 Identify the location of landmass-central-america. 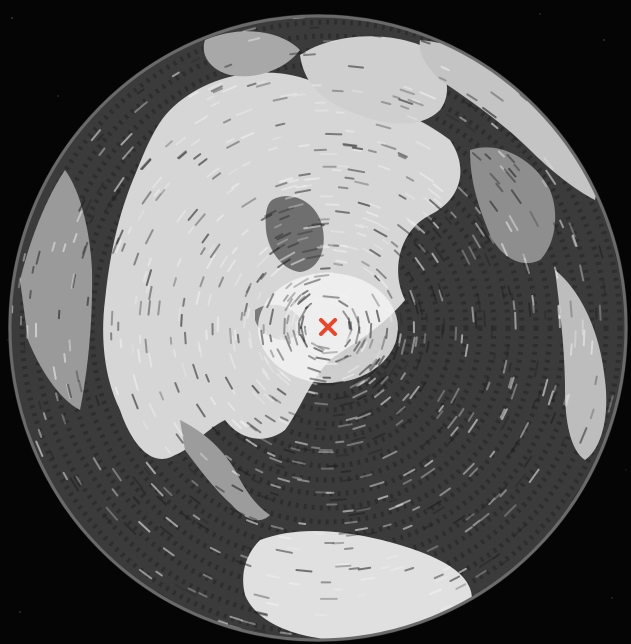
(225, 470).